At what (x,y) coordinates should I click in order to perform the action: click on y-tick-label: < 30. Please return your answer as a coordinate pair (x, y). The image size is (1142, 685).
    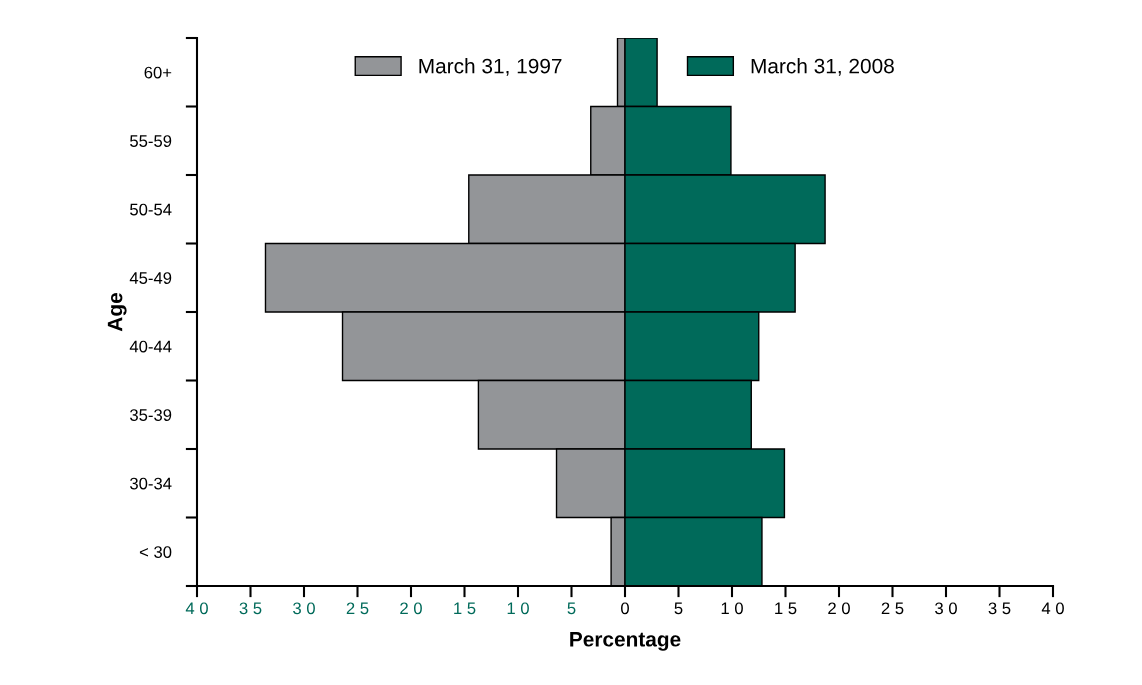
    Looking at the image, I should click on (155, 552).